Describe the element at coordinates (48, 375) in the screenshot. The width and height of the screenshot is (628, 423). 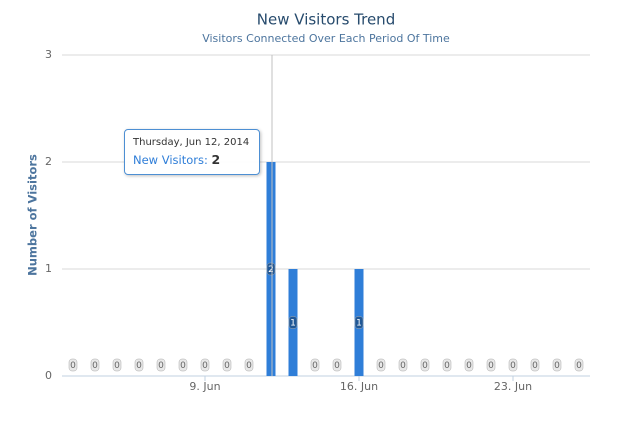
I see `y-tick-label: 0` at that location.